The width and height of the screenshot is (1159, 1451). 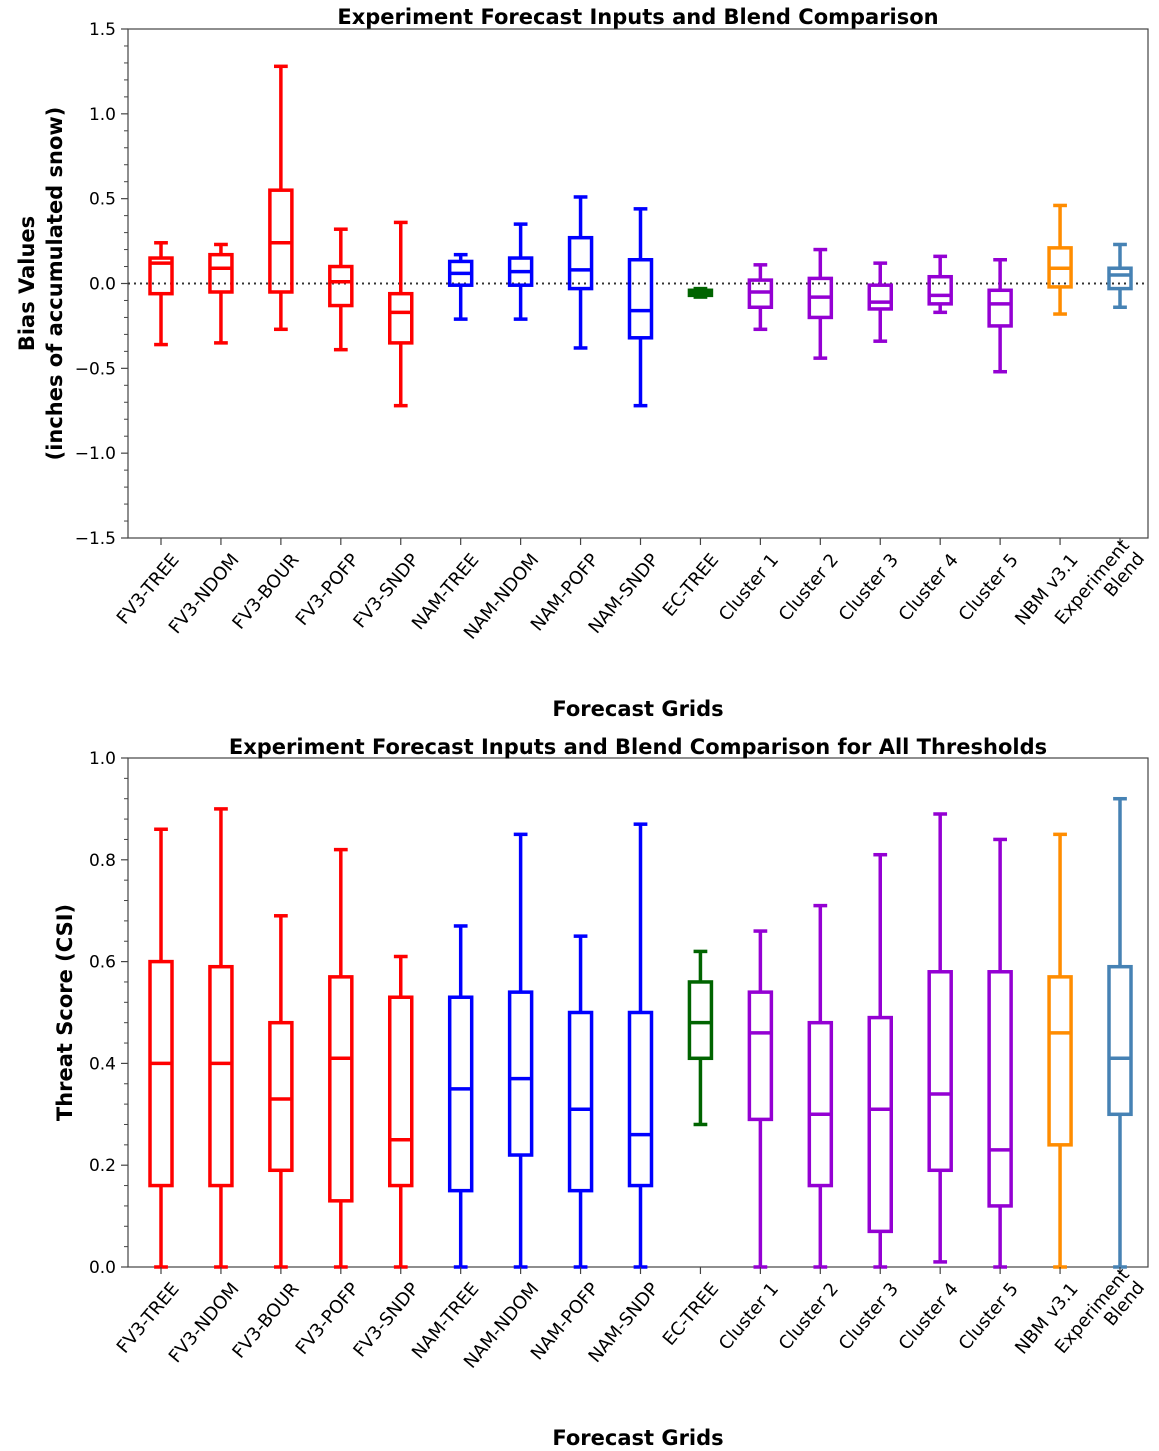 I want to click on y-tick-label: 0.2, so click(x=102, y=1166).